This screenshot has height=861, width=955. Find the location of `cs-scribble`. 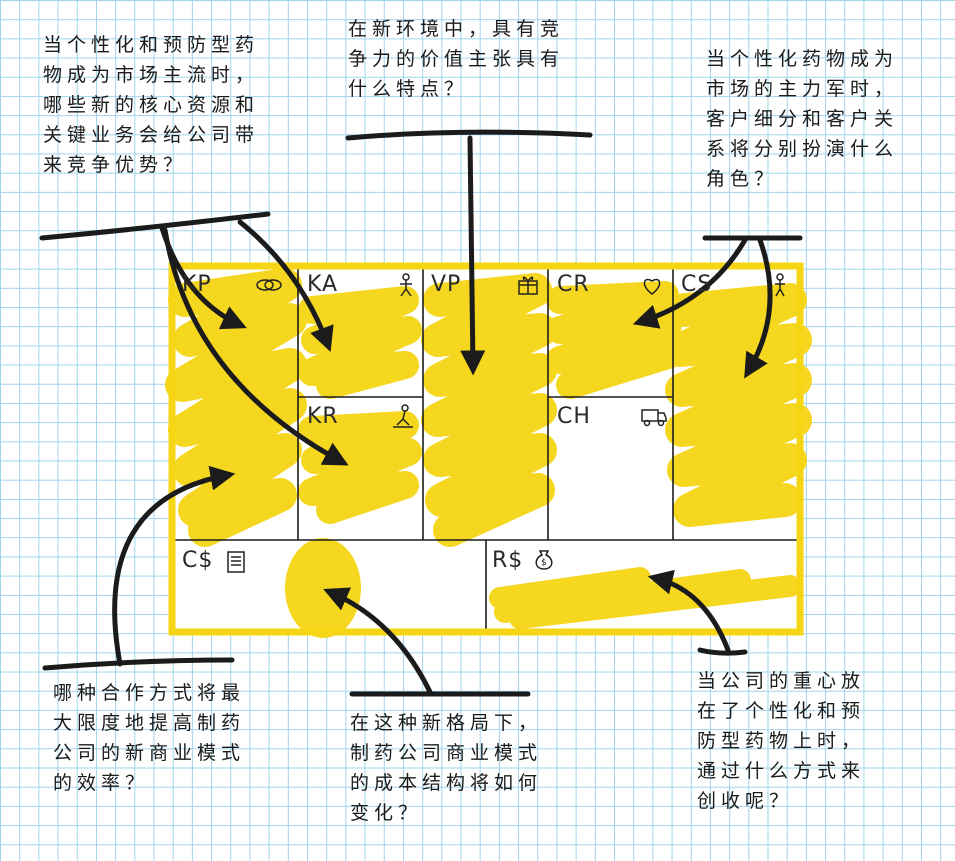

cs-scribble is located at coordinates (737, 405).